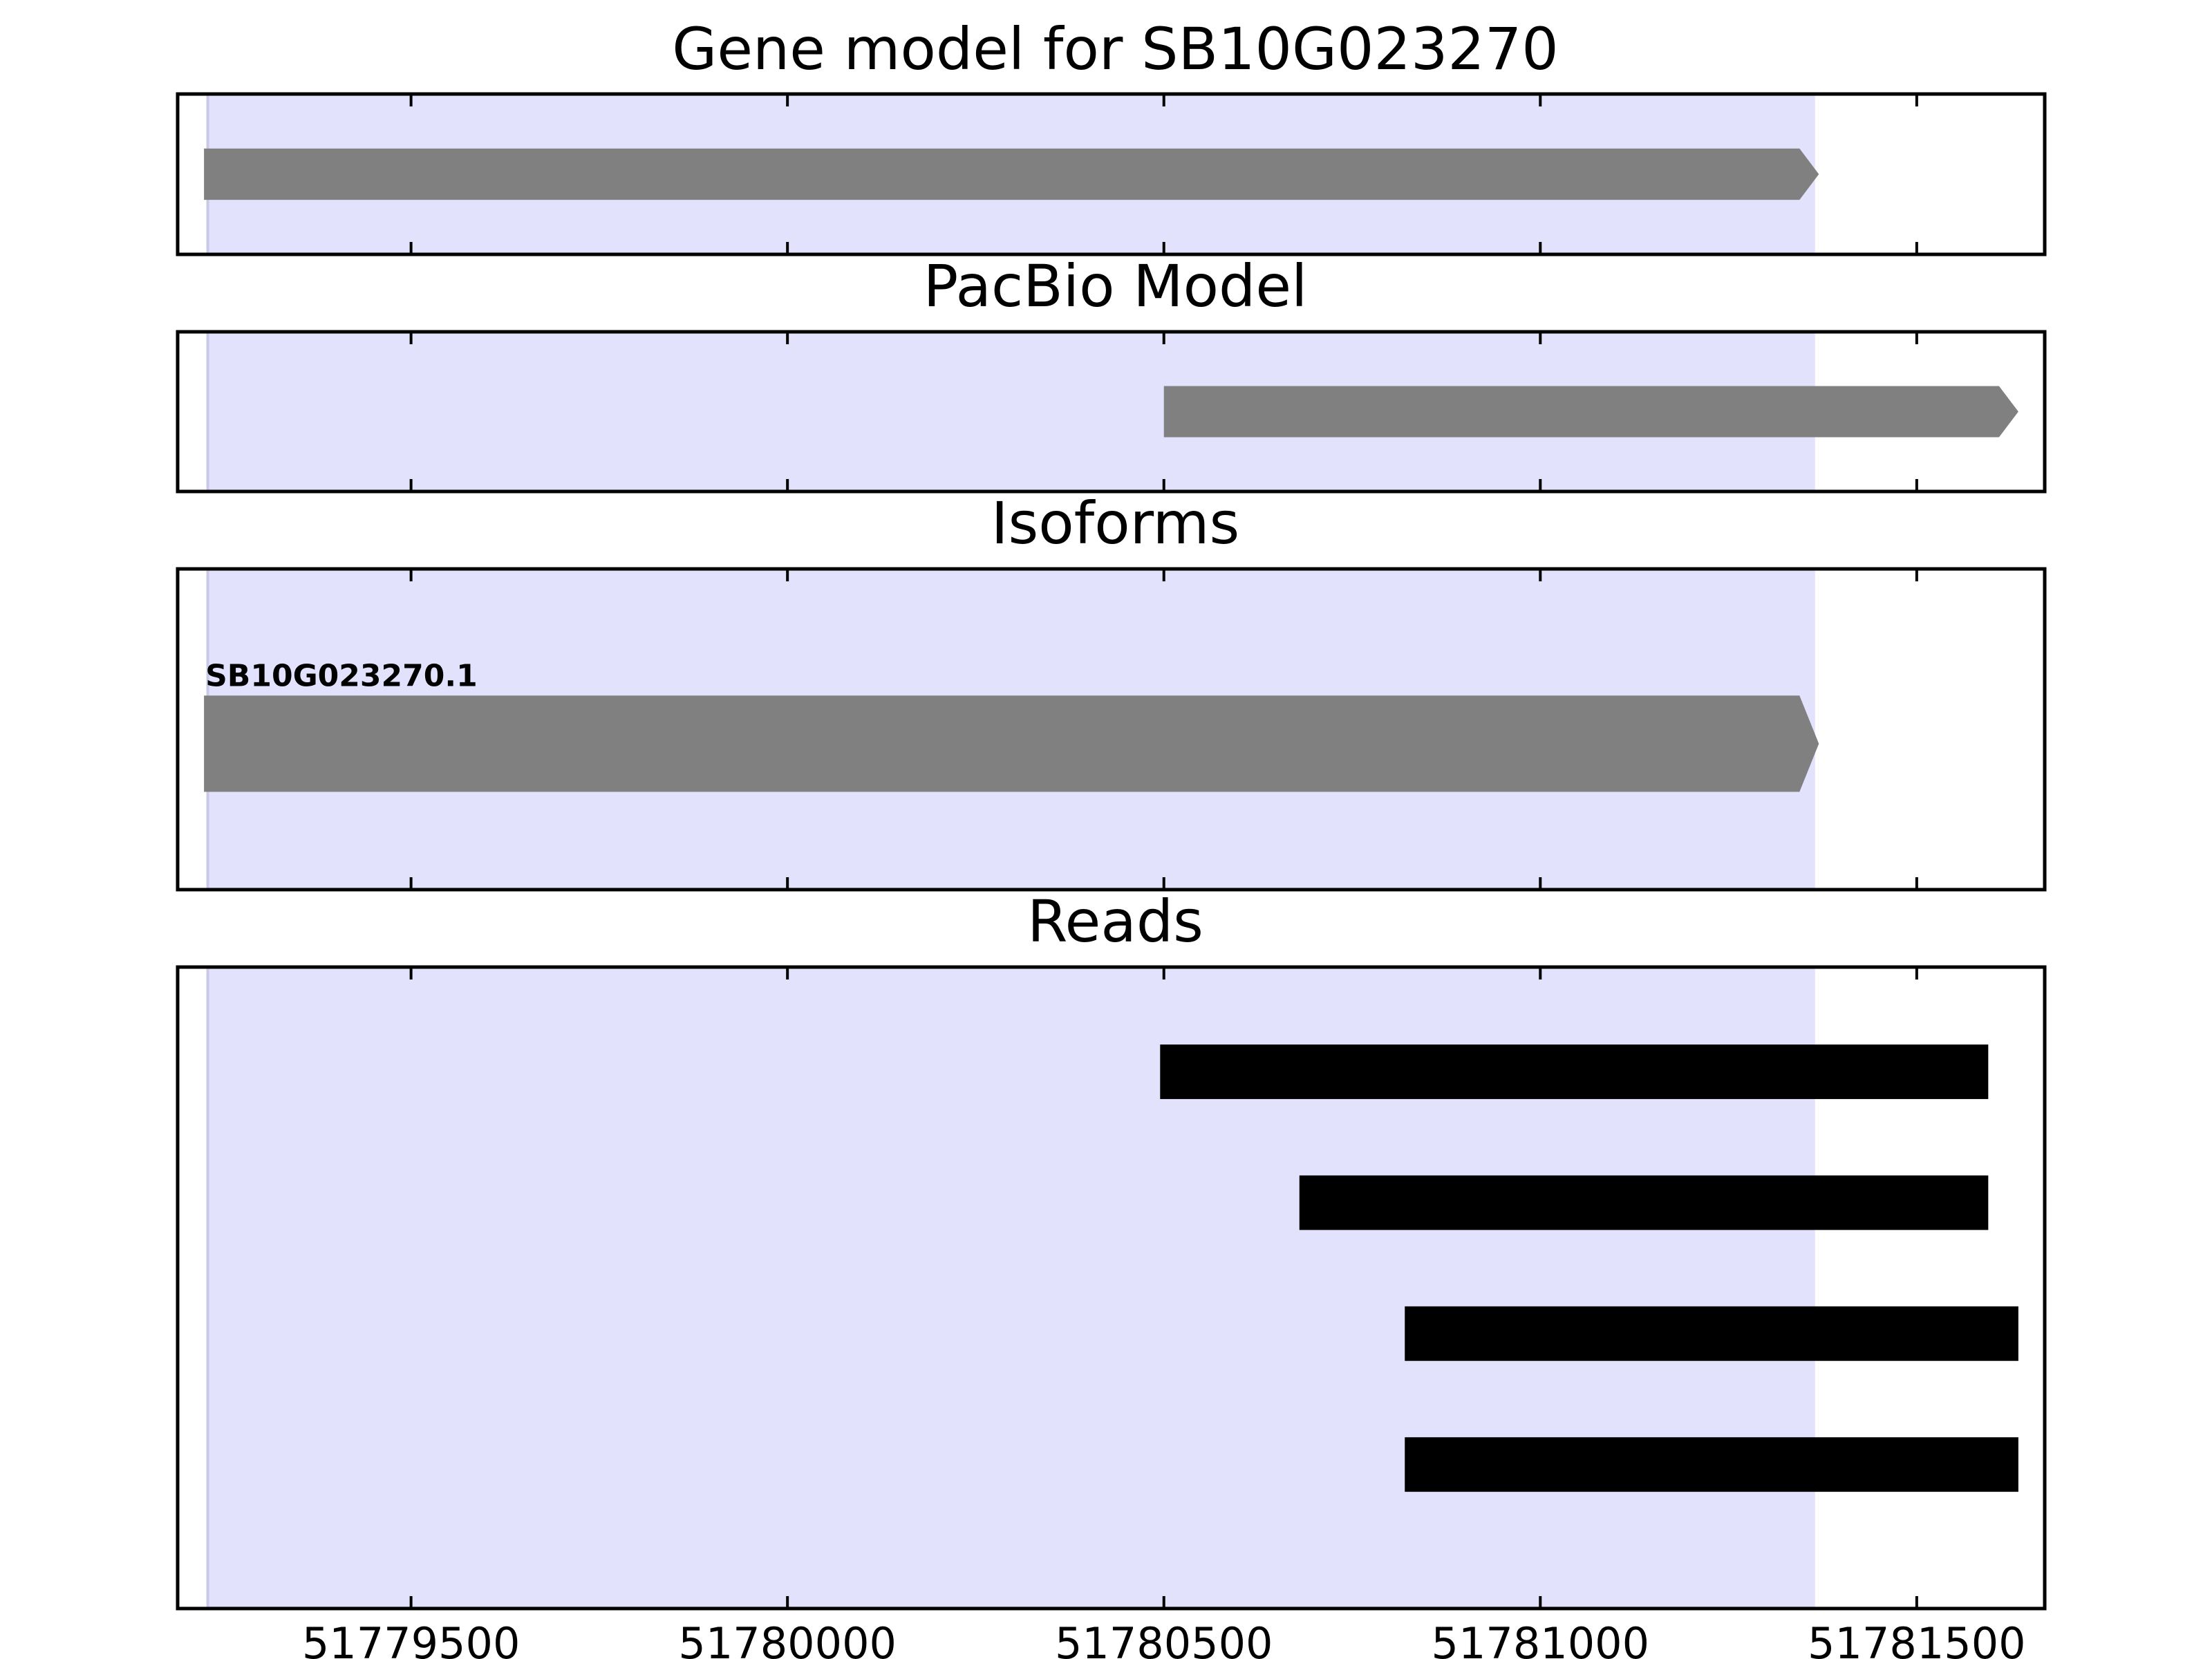  I want to click on gene_model-frame, so click(1111, 174).